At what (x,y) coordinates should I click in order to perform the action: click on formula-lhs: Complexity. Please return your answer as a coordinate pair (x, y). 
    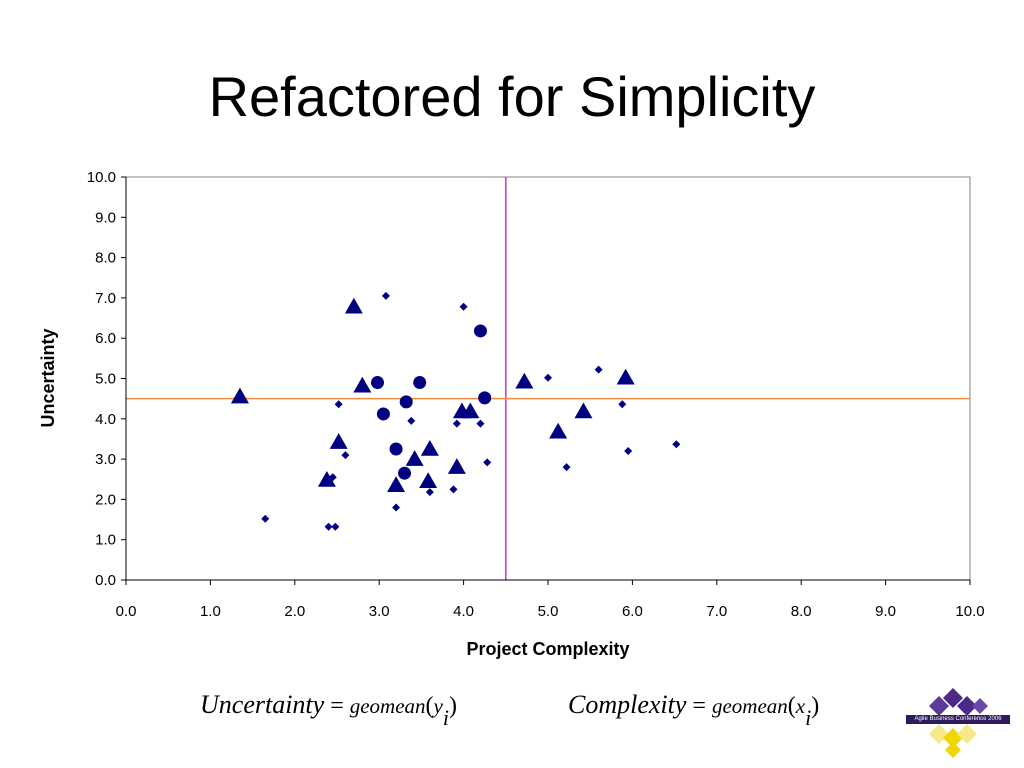
    Looking at the image, I should click on (627, 704).